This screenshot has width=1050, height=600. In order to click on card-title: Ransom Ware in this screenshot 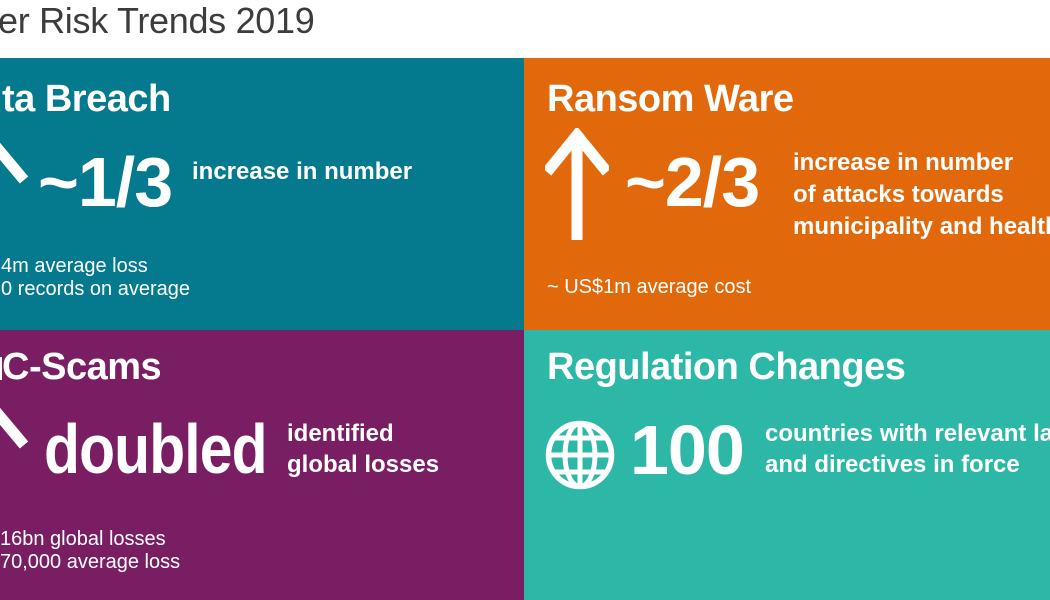, I will do `click(670, 99)`.